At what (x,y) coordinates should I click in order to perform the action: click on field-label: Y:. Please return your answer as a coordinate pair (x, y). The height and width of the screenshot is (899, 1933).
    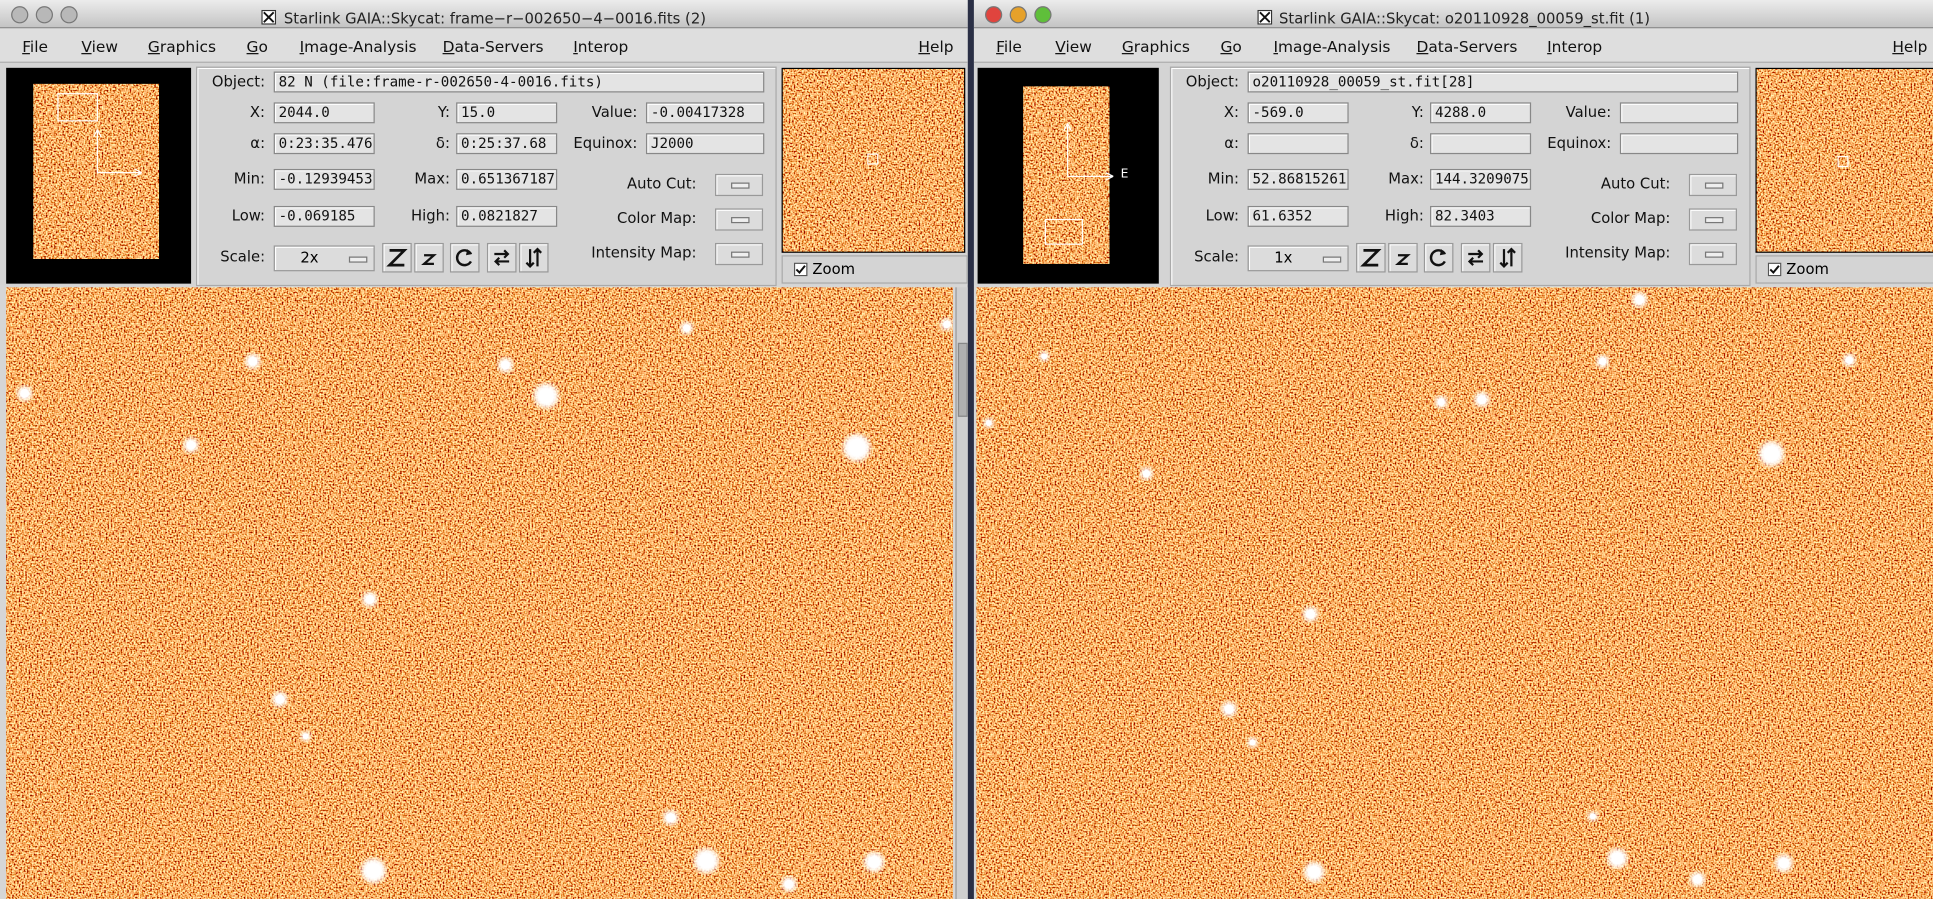
    Looking at the image, I should click on (443, 112).